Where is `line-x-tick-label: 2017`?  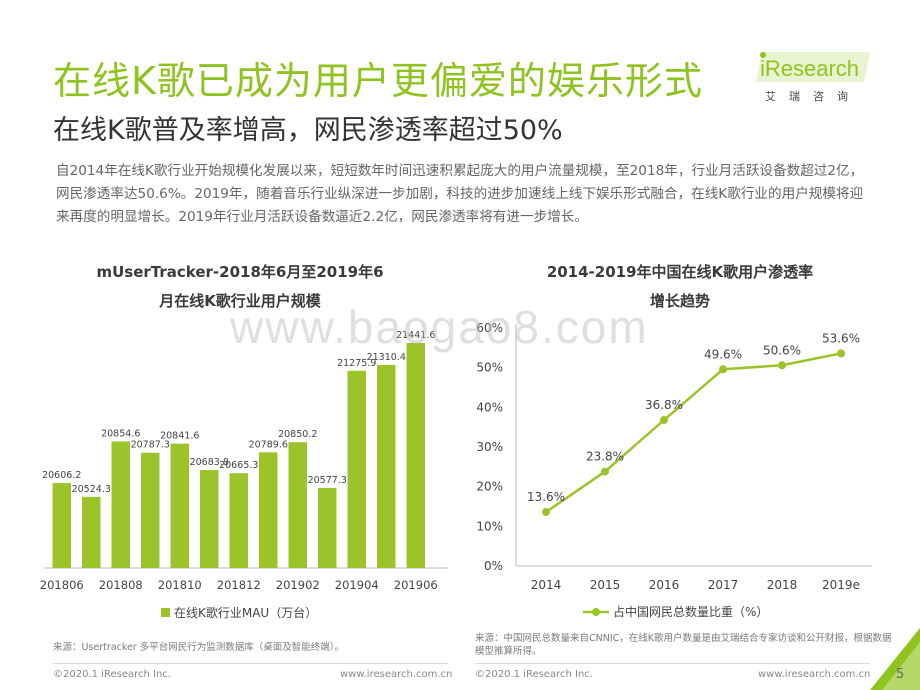 line-x-tick-label: 2017 is located at coordinates (723, 585).